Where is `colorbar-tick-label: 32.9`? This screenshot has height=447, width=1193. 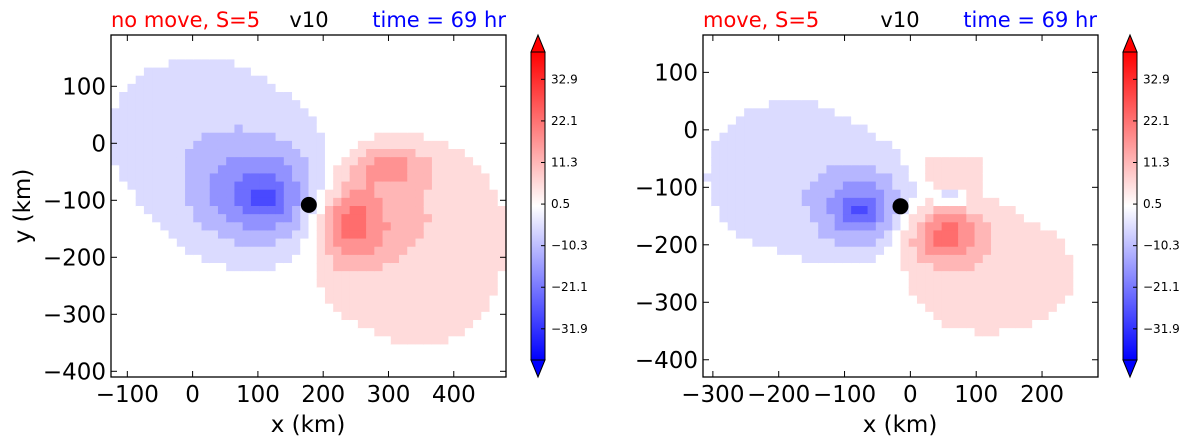 colorbar-tick-label: 32.9 is located at coordinates (1156, 79).